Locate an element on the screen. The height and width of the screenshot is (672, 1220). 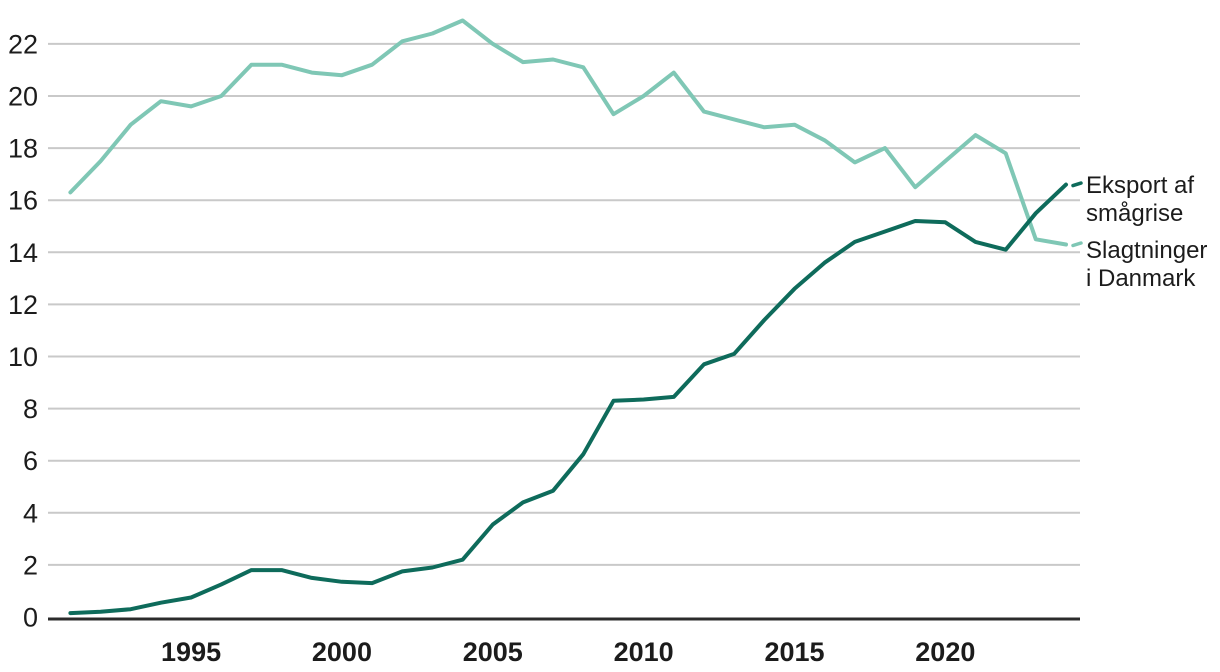
y-axis-tick-label: 6 is located at coordinates (30, 461).